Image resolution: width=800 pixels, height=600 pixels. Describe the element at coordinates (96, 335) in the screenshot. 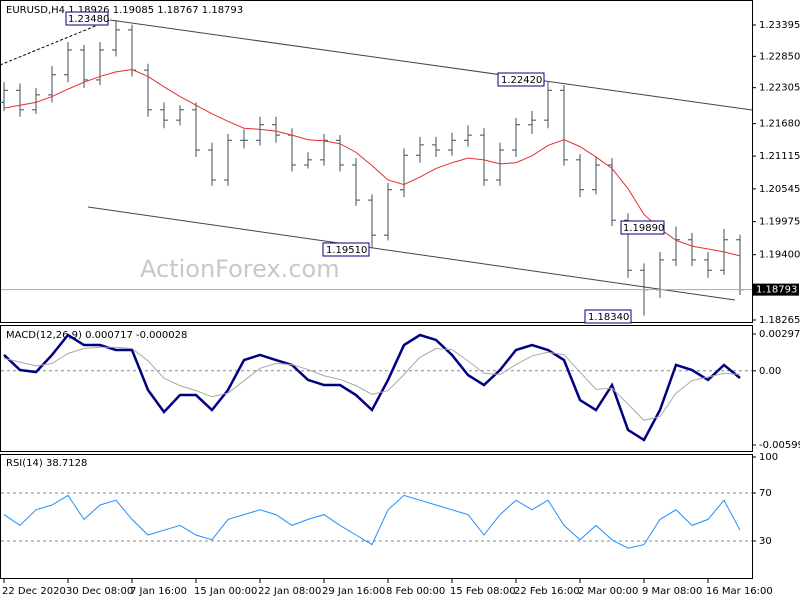

I see `macd-title: MACD(12,26,9) 0.000717 -0.000028` at that location.